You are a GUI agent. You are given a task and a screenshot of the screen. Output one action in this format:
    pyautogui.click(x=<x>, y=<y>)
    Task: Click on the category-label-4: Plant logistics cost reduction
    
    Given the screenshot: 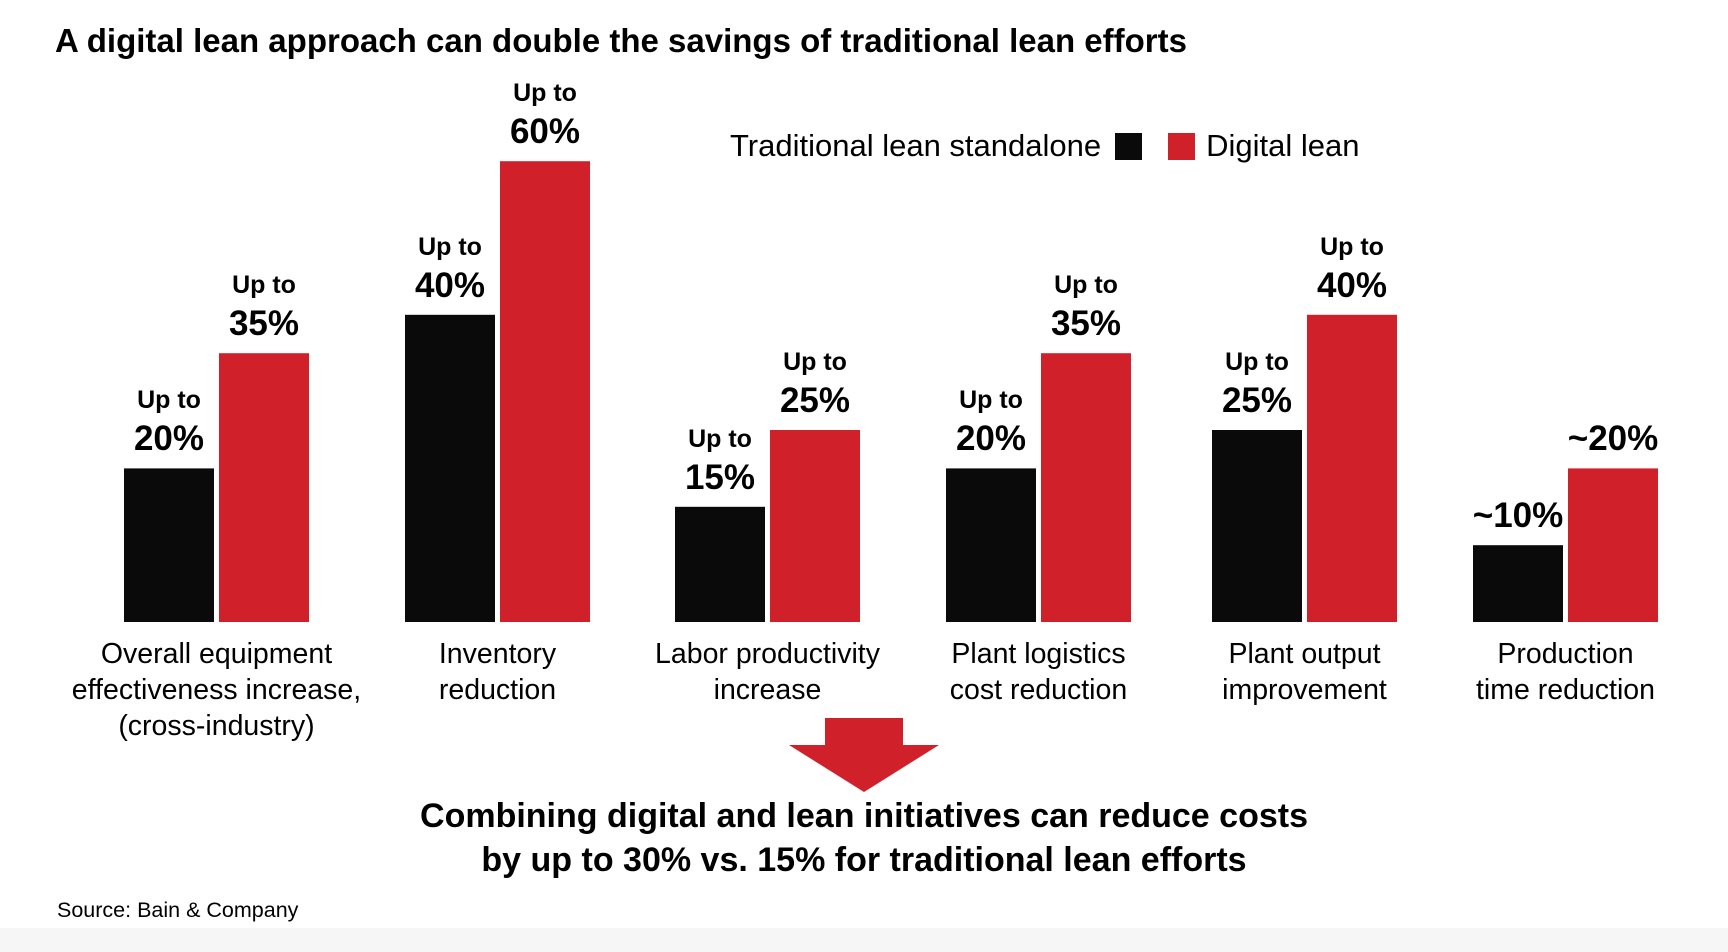 What is the action you would take?
    pyautogui.click(x=1039, y=672)
    